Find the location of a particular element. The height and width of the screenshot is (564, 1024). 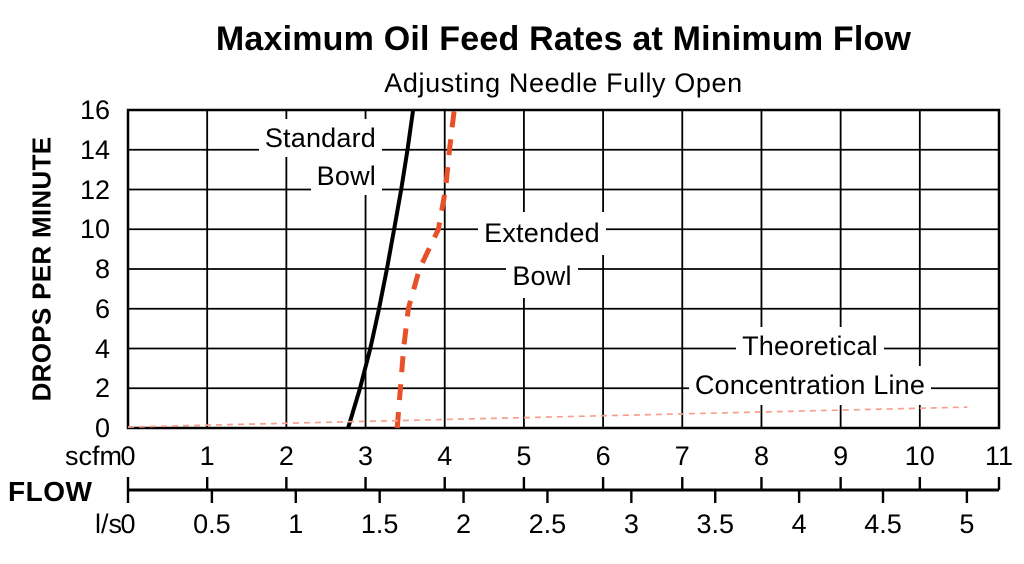

scfm-tick-label: 2 is located at coordinates (286, 456).